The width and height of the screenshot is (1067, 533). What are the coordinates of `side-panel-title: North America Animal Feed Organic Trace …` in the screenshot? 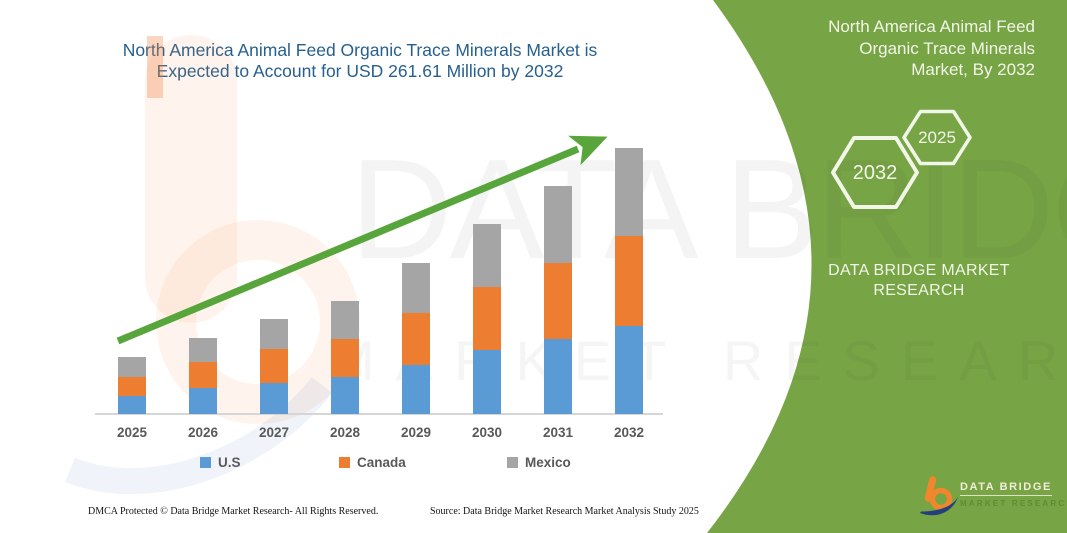 It's located at (870, 48).